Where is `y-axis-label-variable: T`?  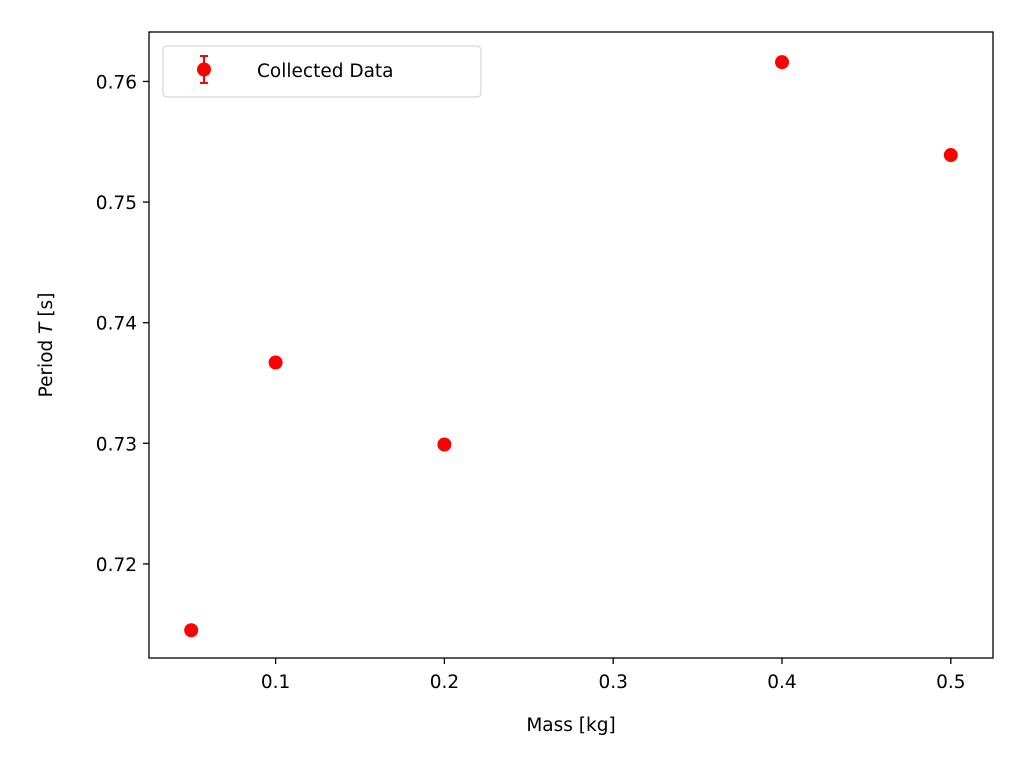
y-axis-label-variable: T is located at coordinates (46, 327).